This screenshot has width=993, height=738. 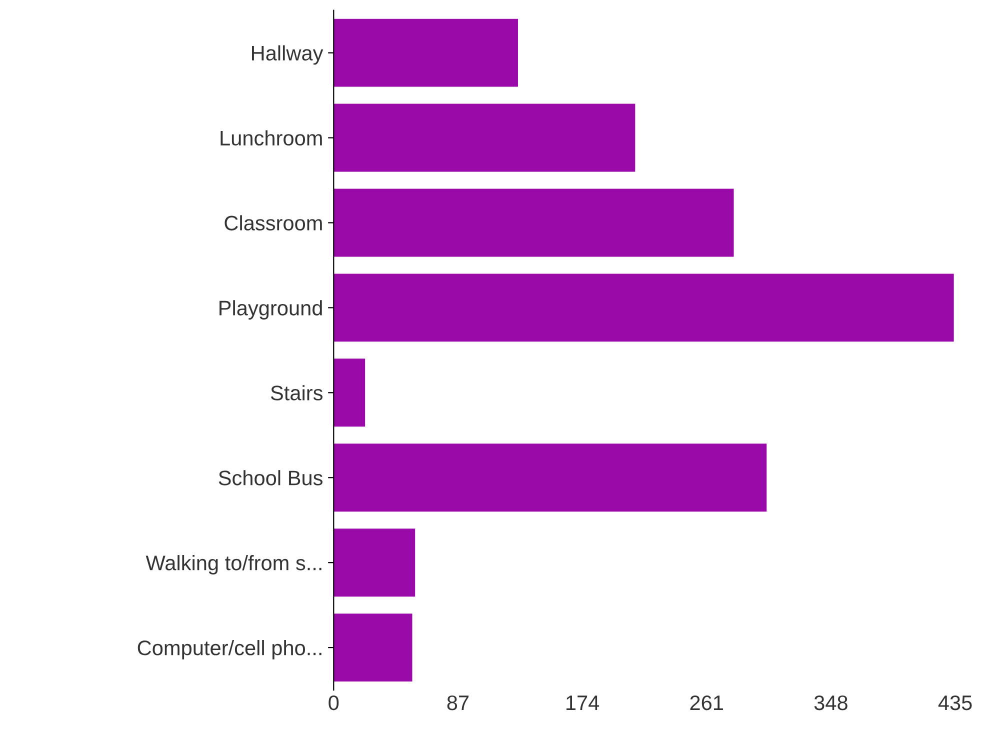 What do you see at coordinates (271, 310) in the screenshot?
I see `y-tick-label: Playground` at bounding box center [271, 310].